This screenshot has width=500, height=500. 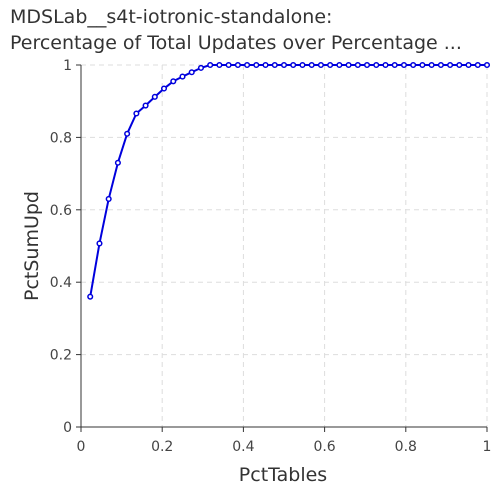 I want to click on chart-title-line-1: MDSLab__s4t-iotronic-standalone:, so click(x=171, y=17).